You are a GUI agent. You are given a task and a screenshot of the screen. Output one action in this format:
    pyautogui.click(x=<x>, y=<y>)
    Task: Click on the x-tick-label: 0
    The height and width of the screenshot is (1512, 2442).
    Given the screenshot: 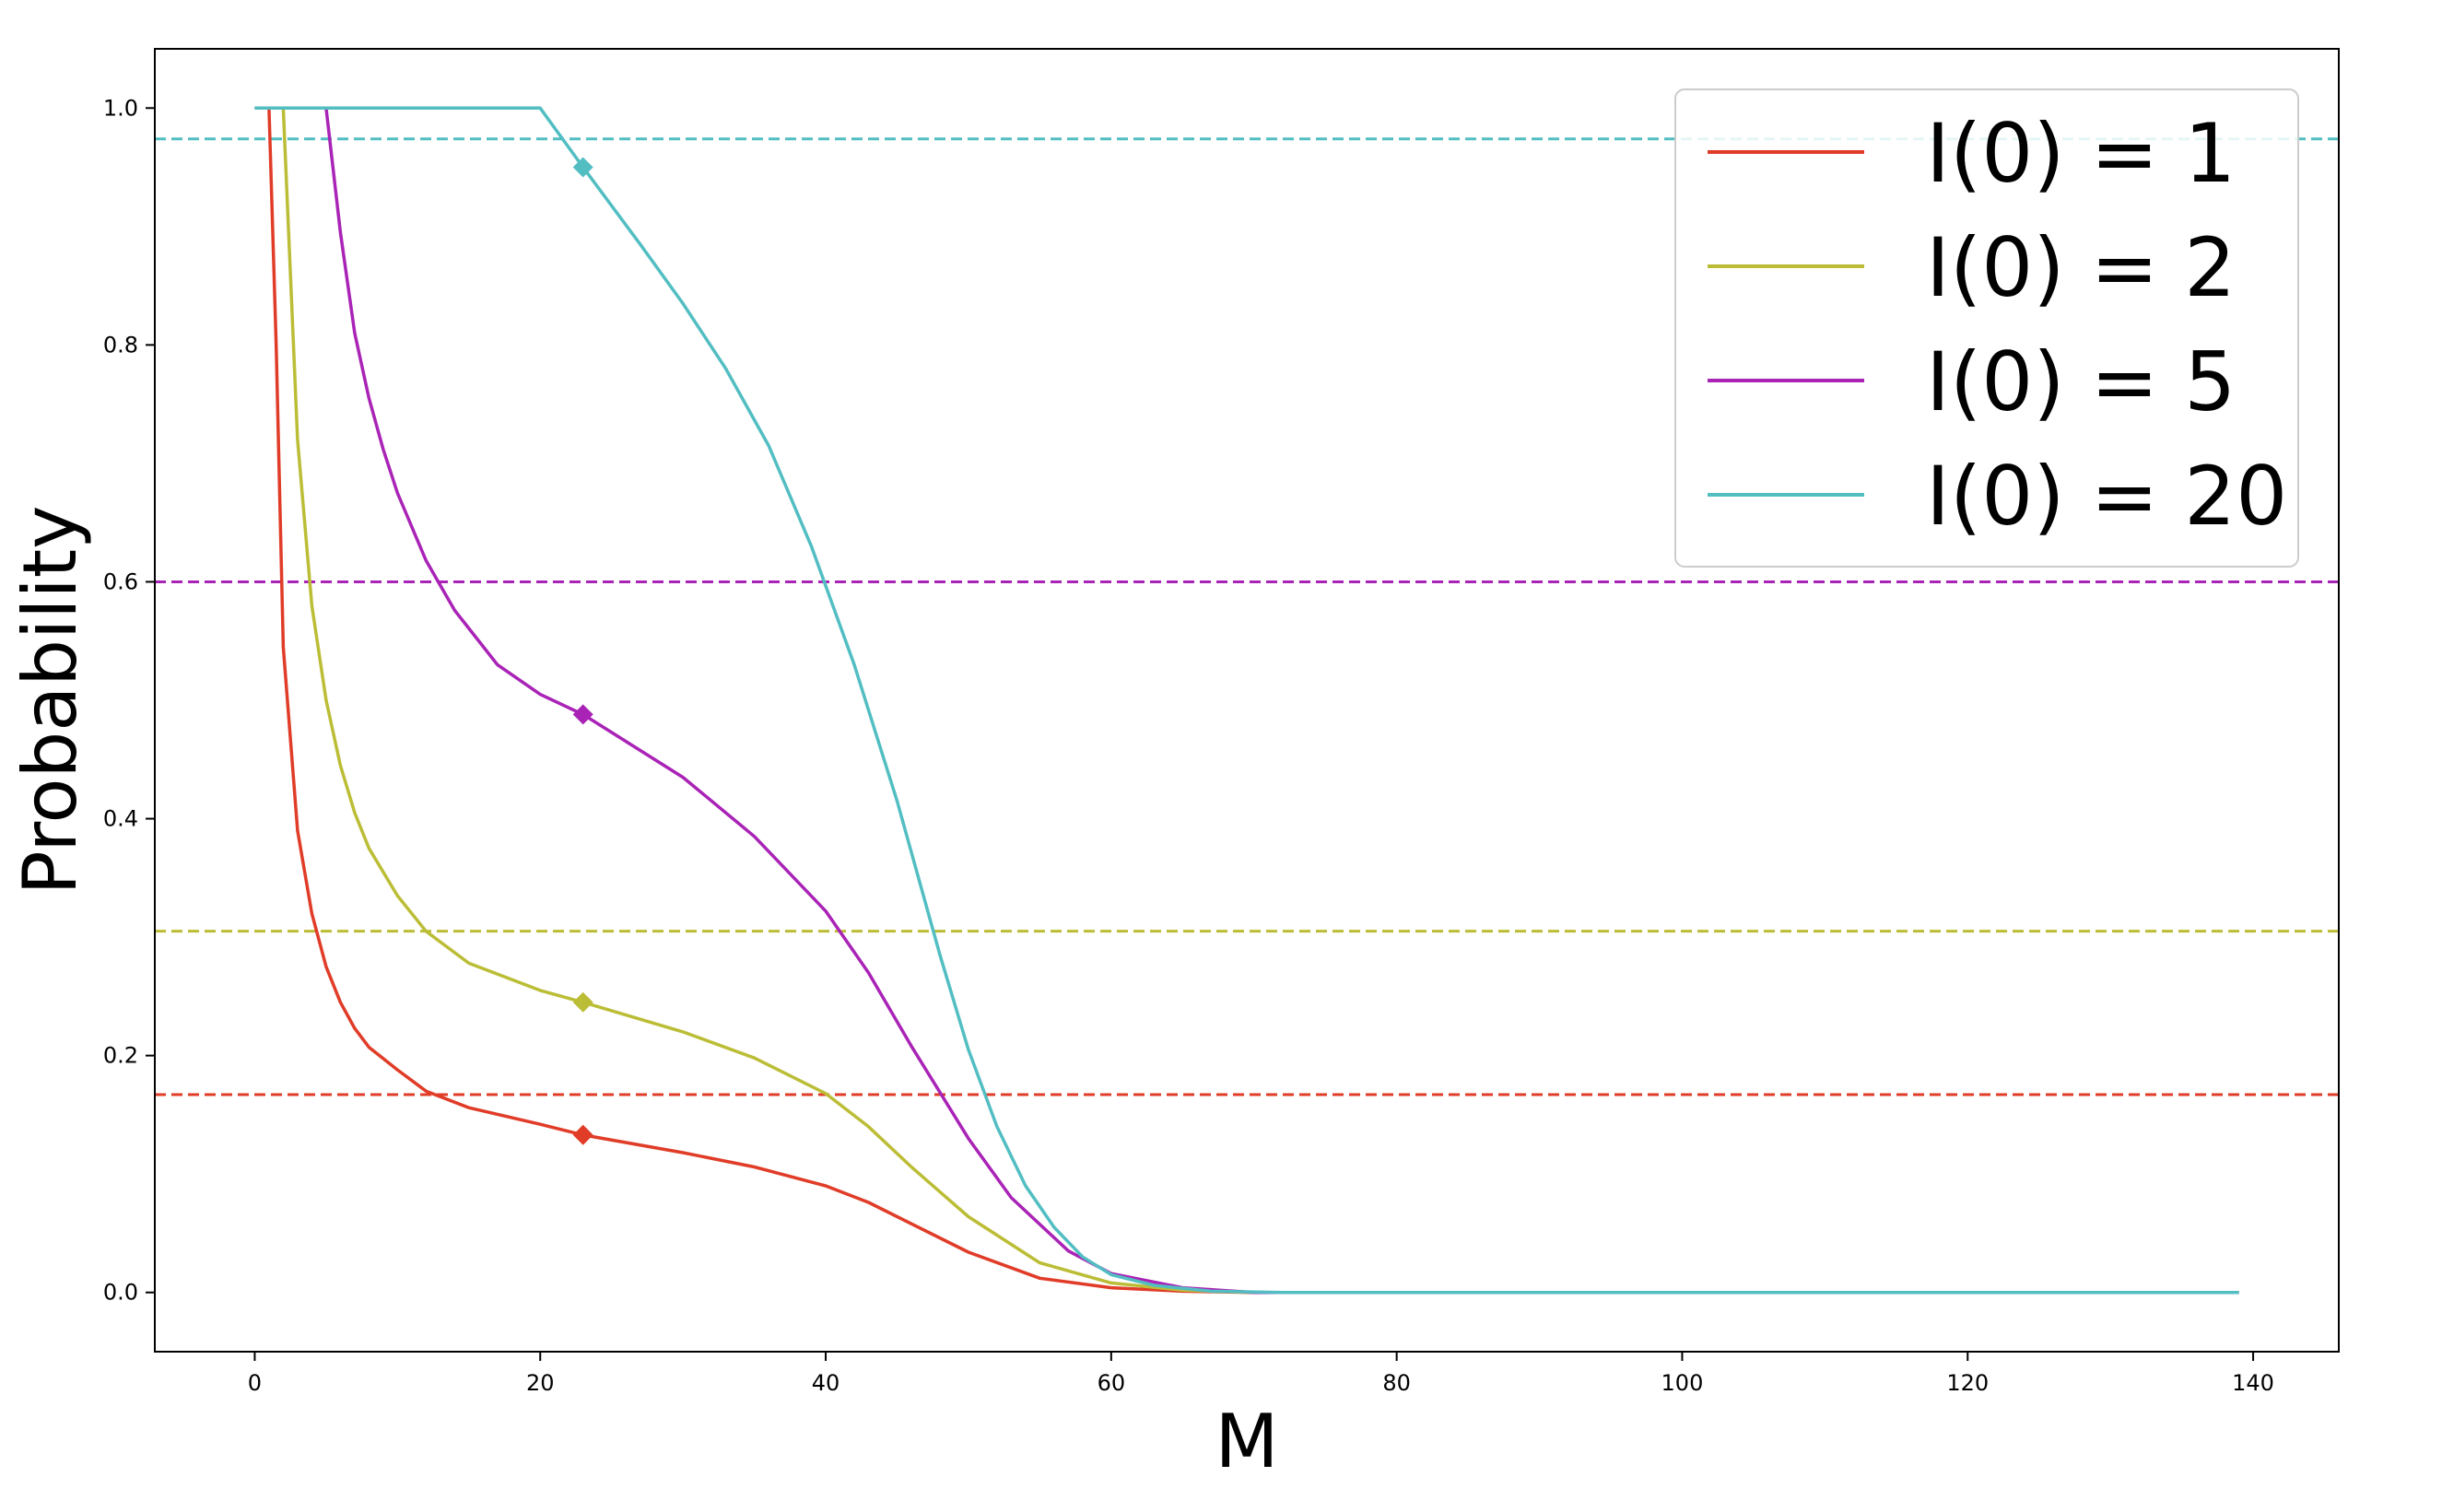 What is the action you would take?
    pyautogui.click(x=255, y=1383)
    